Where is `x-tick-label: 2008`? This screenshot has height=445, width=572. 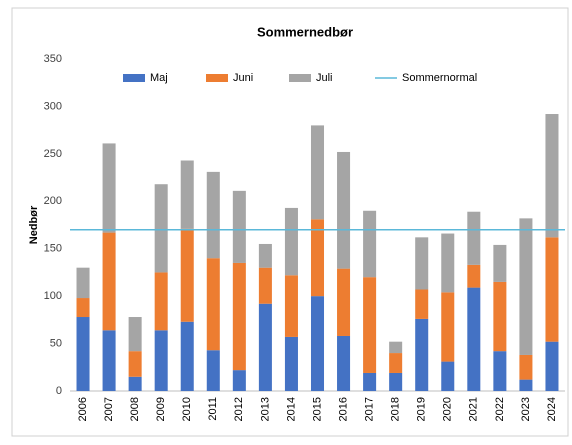
x-tick-label: 2008 is located at coordinates (135, 409).